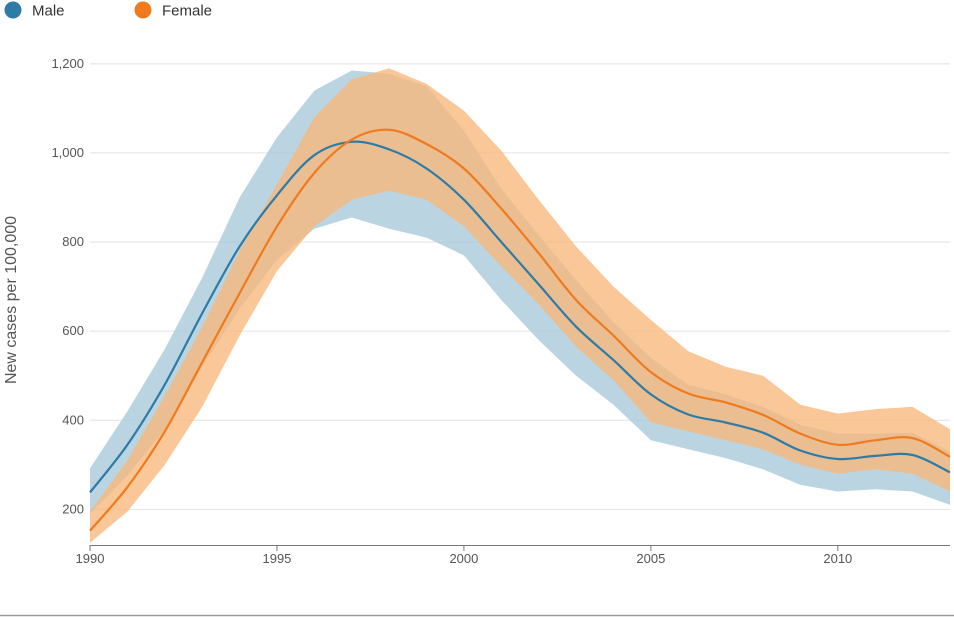 The width and height of the screenshot is (954, 618). I want to click on x-tick-label: 2000, so click(463, 558).